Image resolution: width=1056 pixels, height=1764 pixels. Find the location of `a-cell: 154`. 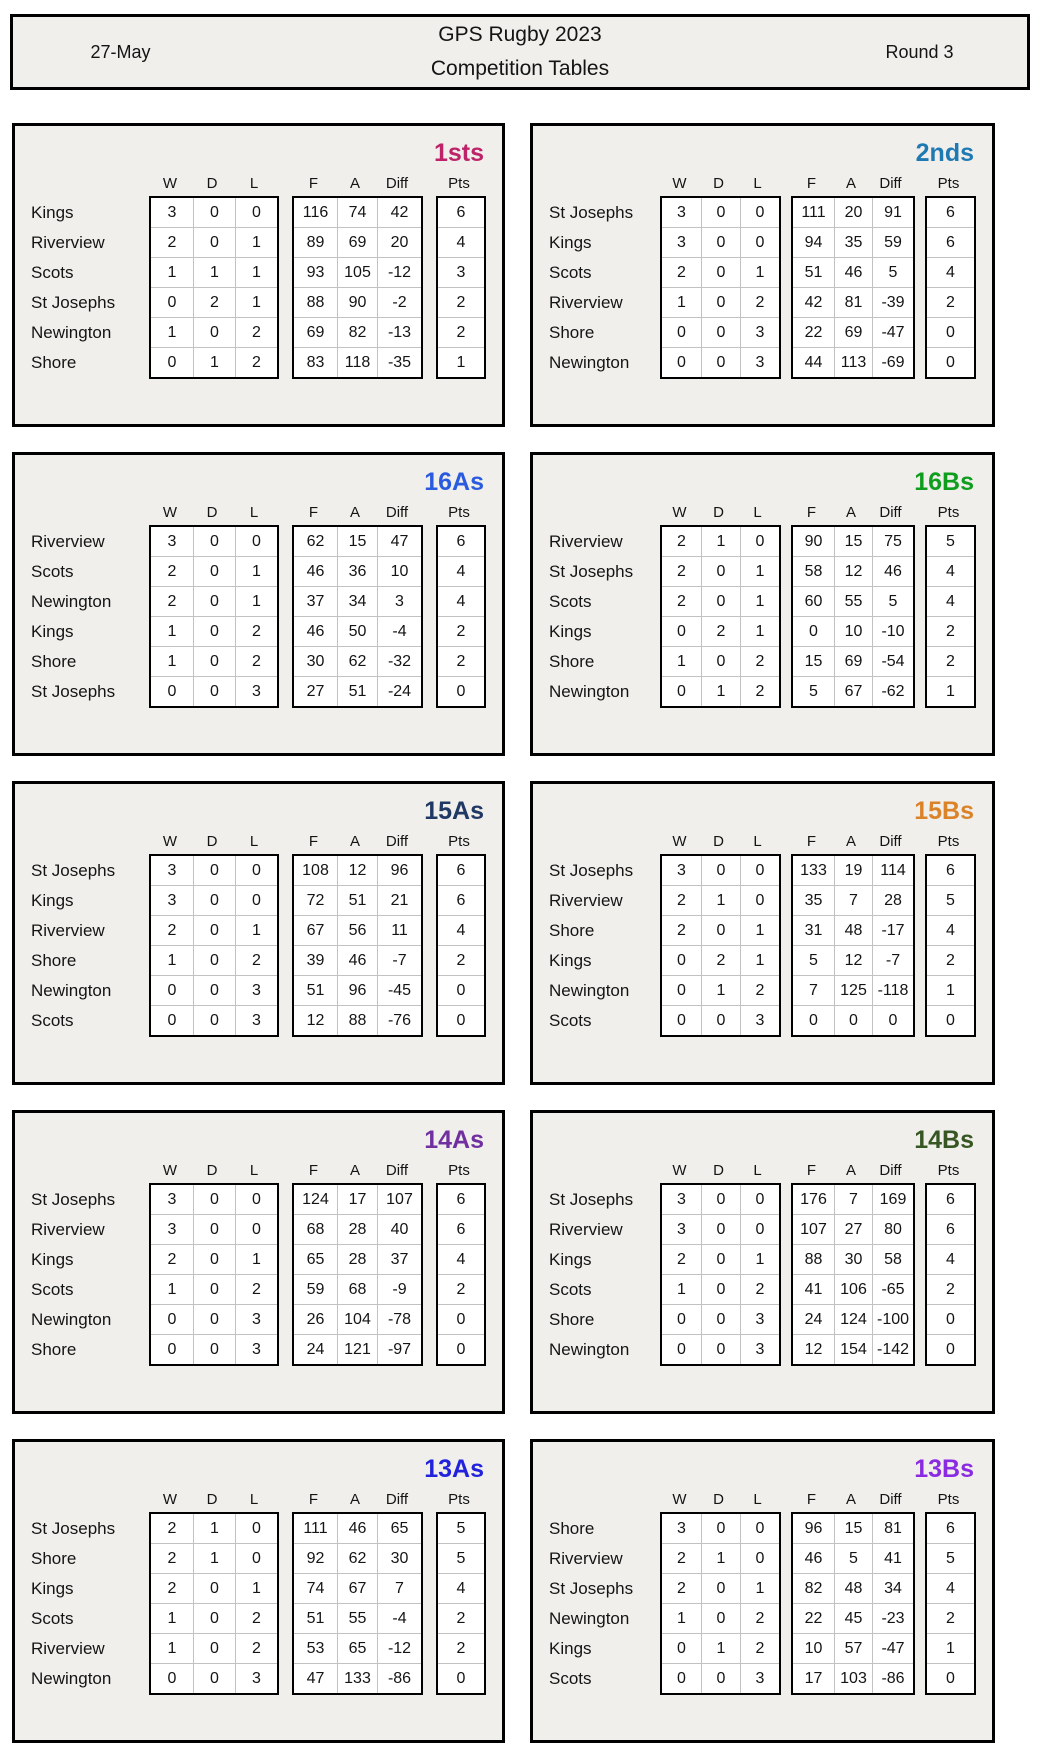

a-cell: 154 is located at coordinates (853, 1349).